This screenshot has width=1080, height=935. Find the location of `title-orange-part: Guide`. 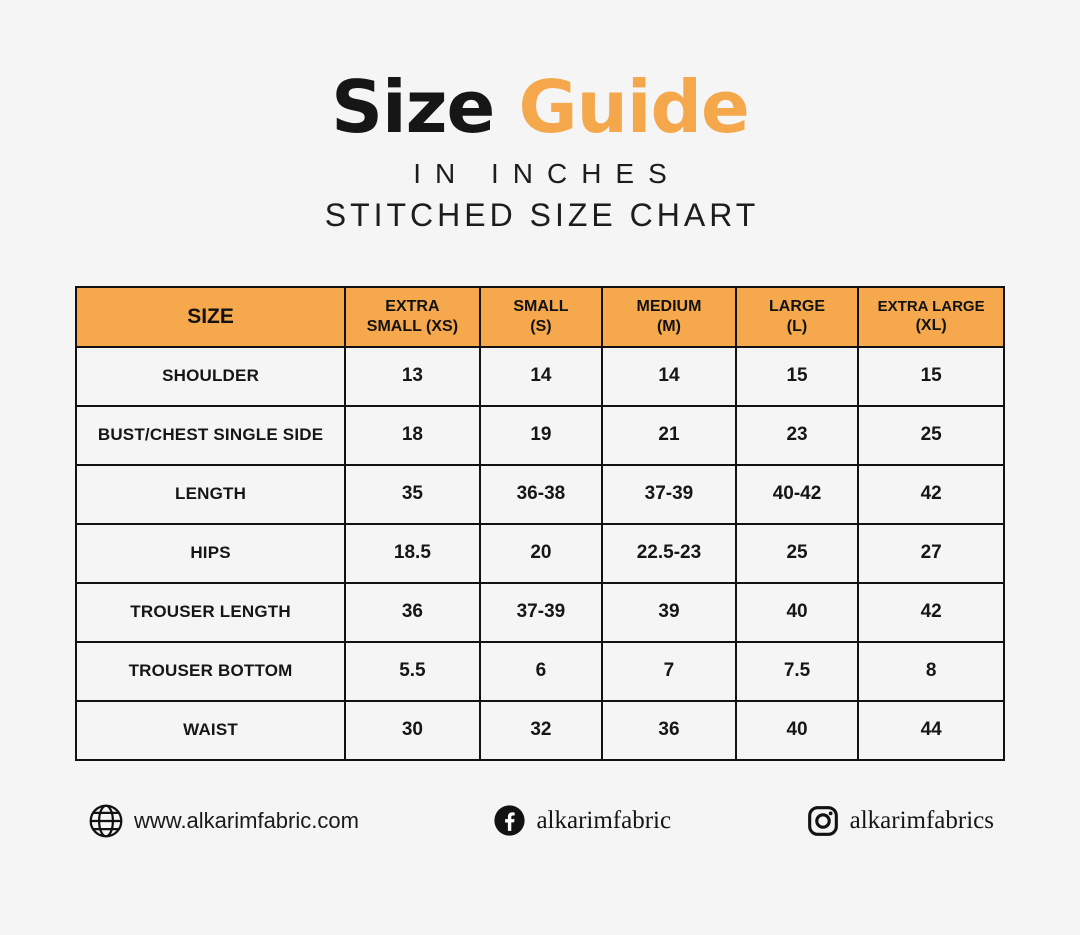

title-orange-part: Guide is located at coordinates (633, 107).